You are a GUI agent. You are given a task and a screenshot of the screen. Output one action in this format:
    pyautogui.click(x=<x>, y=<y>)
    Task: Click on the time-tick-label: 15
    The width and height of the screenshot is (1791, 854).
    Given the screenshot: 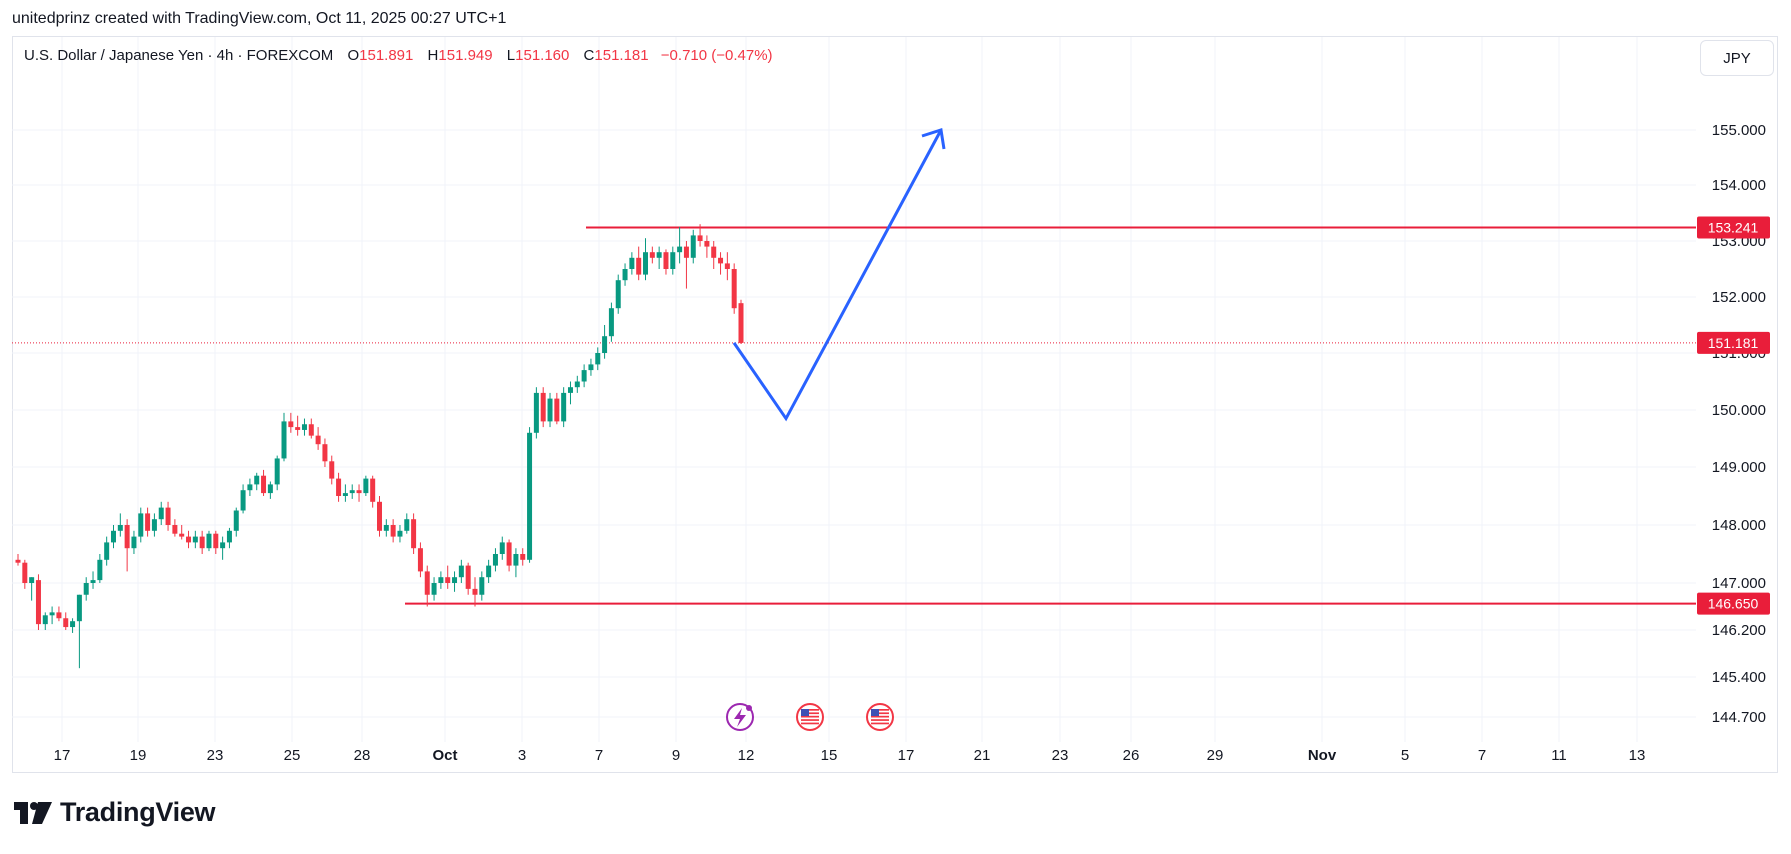 What is the action you would take?
    pyautogui.click(x=829, y=755)
    